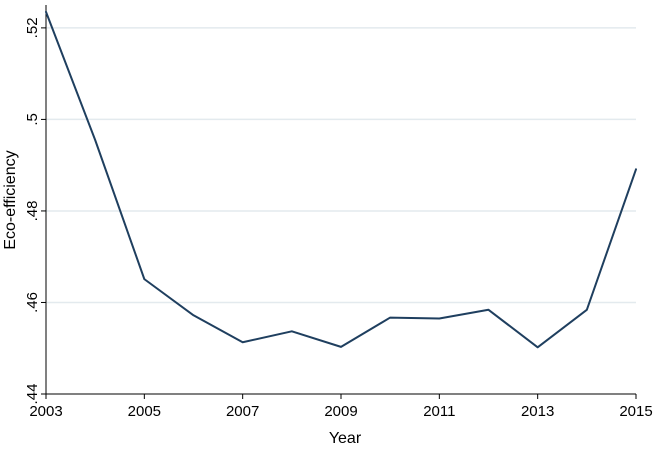 This screenshot has width=671, height=449. Describe the element at coordinates (340, 411) in the screenshot. I see `x-tick-label: 2009` at that location.